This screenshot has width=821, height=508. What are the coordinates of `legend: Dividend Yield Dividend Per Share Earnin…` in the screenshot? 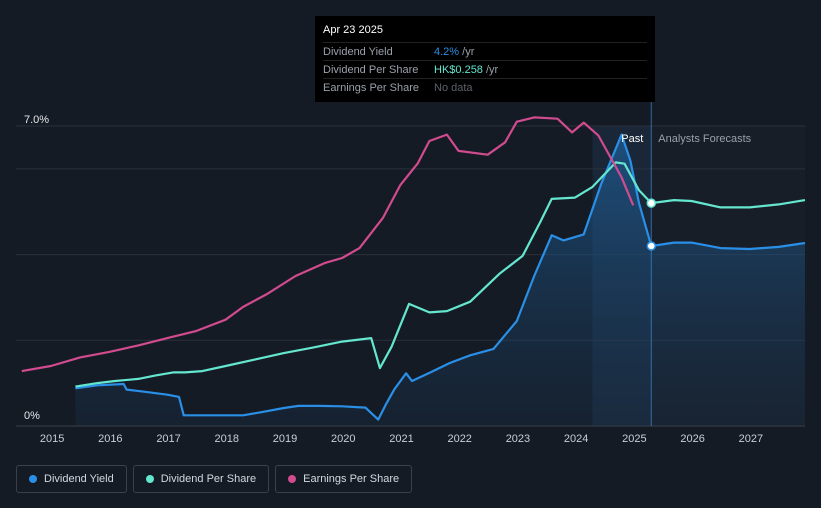 It's located at (214, 479).